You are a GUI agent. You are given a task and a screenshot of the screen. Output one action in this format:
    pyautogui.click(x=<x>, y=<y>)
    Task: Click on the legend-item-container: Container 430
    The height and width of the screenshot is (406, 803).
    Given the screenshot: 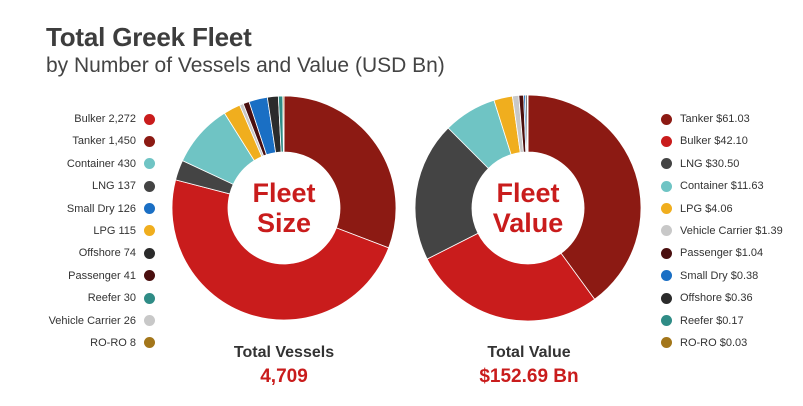 What is the action you would take?
    pyautogui.click(x=92, y=164)
    